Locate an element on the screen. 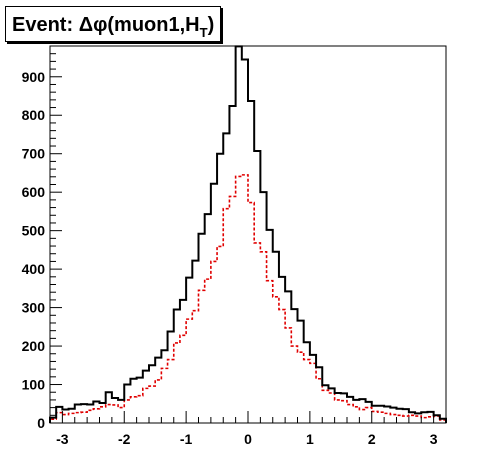  title-prefix: Event: is located at coordinates (45, 25).